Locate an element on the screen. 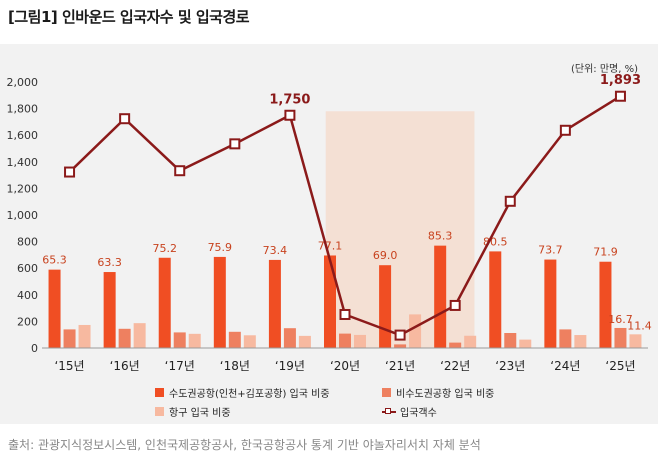 The width and height of the screenshot is (658, 465). legend-item-nonmetro: 비수도권공항 입국 비중 is located at coordinates (438, 392).